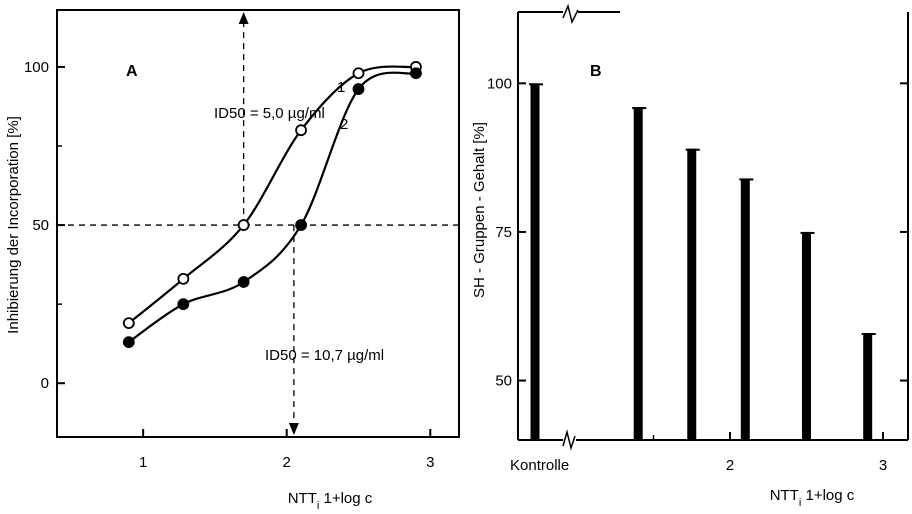 The width and height of the screenshot is (912, 514). I want to click on panel-b-top-axis-break, so click(570, 14).